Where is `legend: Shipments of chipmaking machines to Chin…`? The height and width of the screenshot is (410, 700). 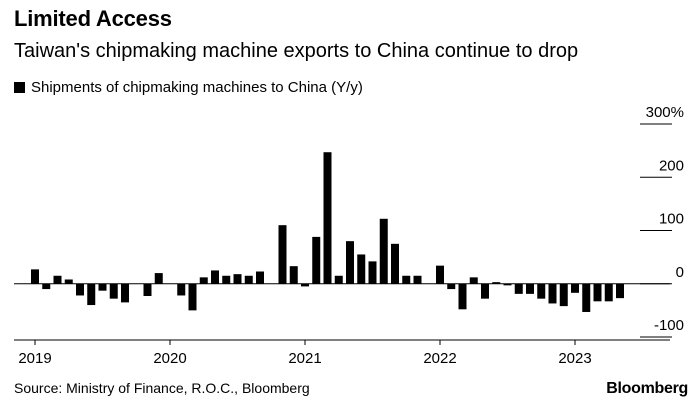 legend: Shipments of chipmaking machines to Chin… is located at coordinates (188, 87).